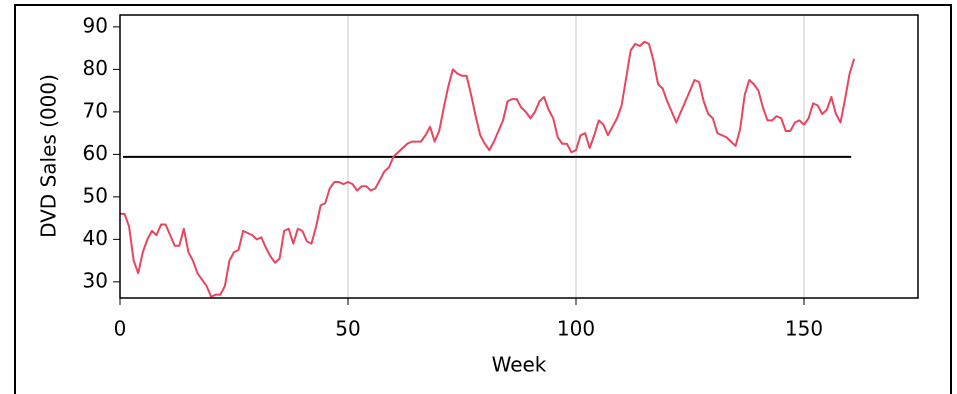  What do you see at coordinates (95, 25) in the screenshot?
I see `y-tick-label: 90` at bounding box center [95, 25].